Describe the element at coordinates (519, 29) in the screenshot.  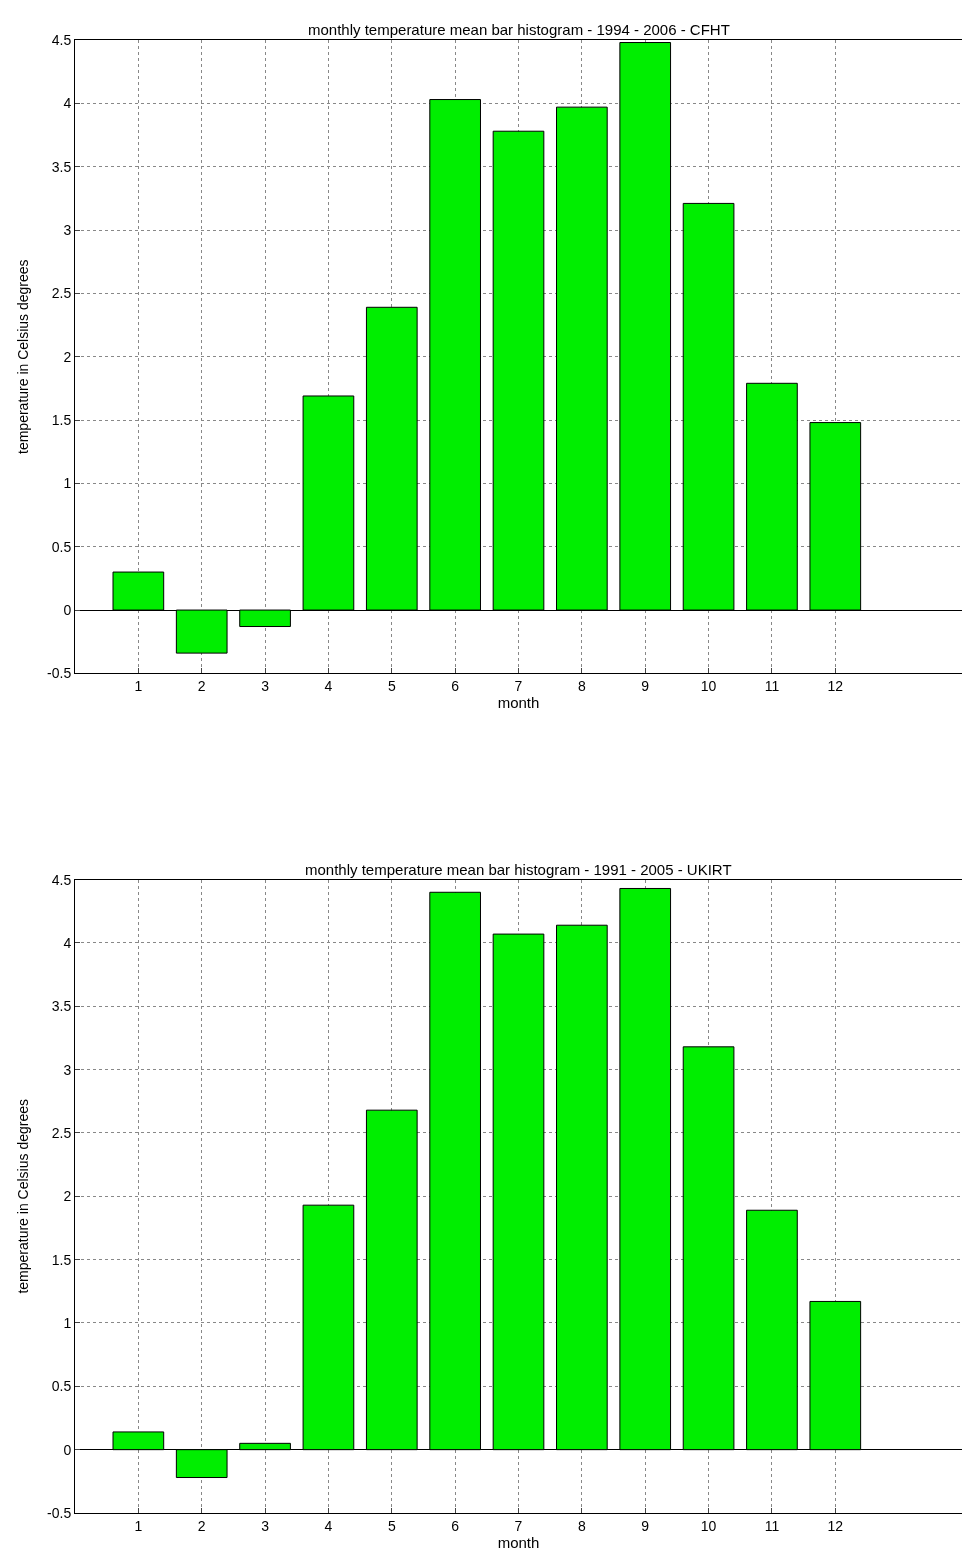
I see `chart-title: monthly temperature mean bar histogram - 1994 - 2006 - CFHT` at that location.